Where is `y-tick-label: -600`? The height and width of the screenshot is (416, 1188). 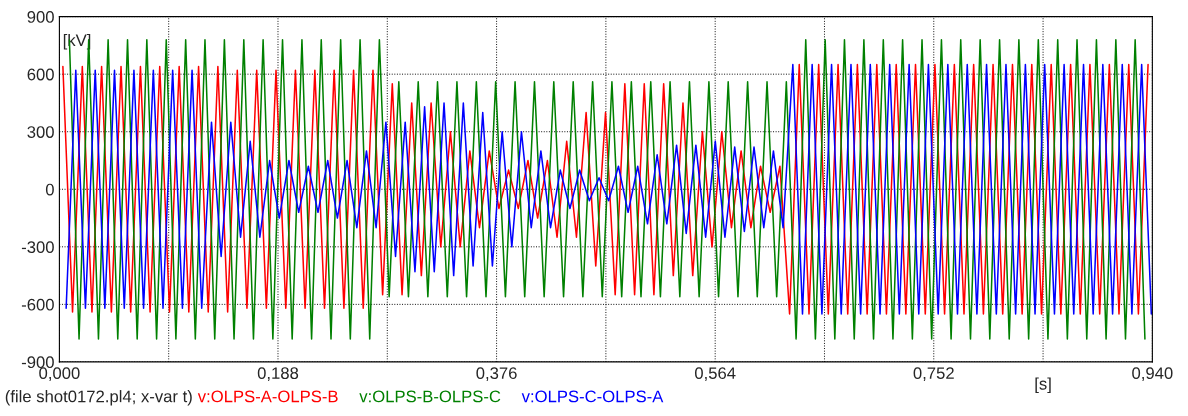 y-tick-label: -600 is located at coordinates (37, 304).